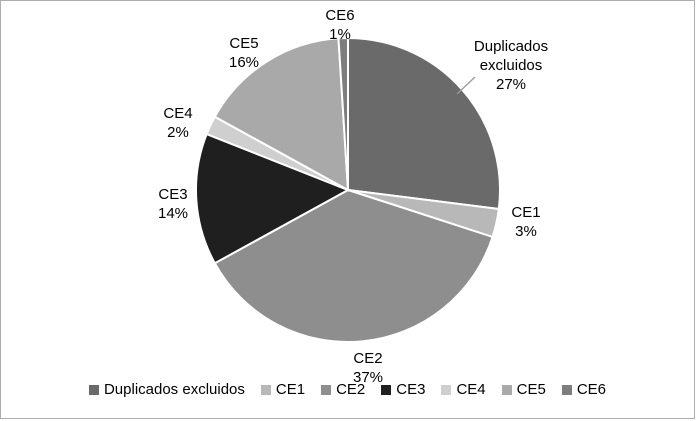 The image size is (697, 421). What do you see at coordinates (526, 222) in the screenshot?
I see `slice-label-ce1: CE1 3%` at bounding box center [526, 222].